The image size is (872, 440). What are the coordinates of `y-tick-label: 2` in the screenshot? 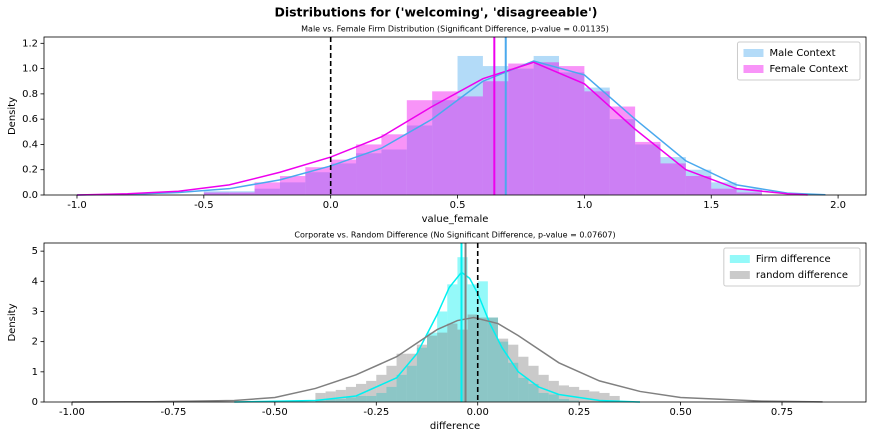 It's located at (35, 342).